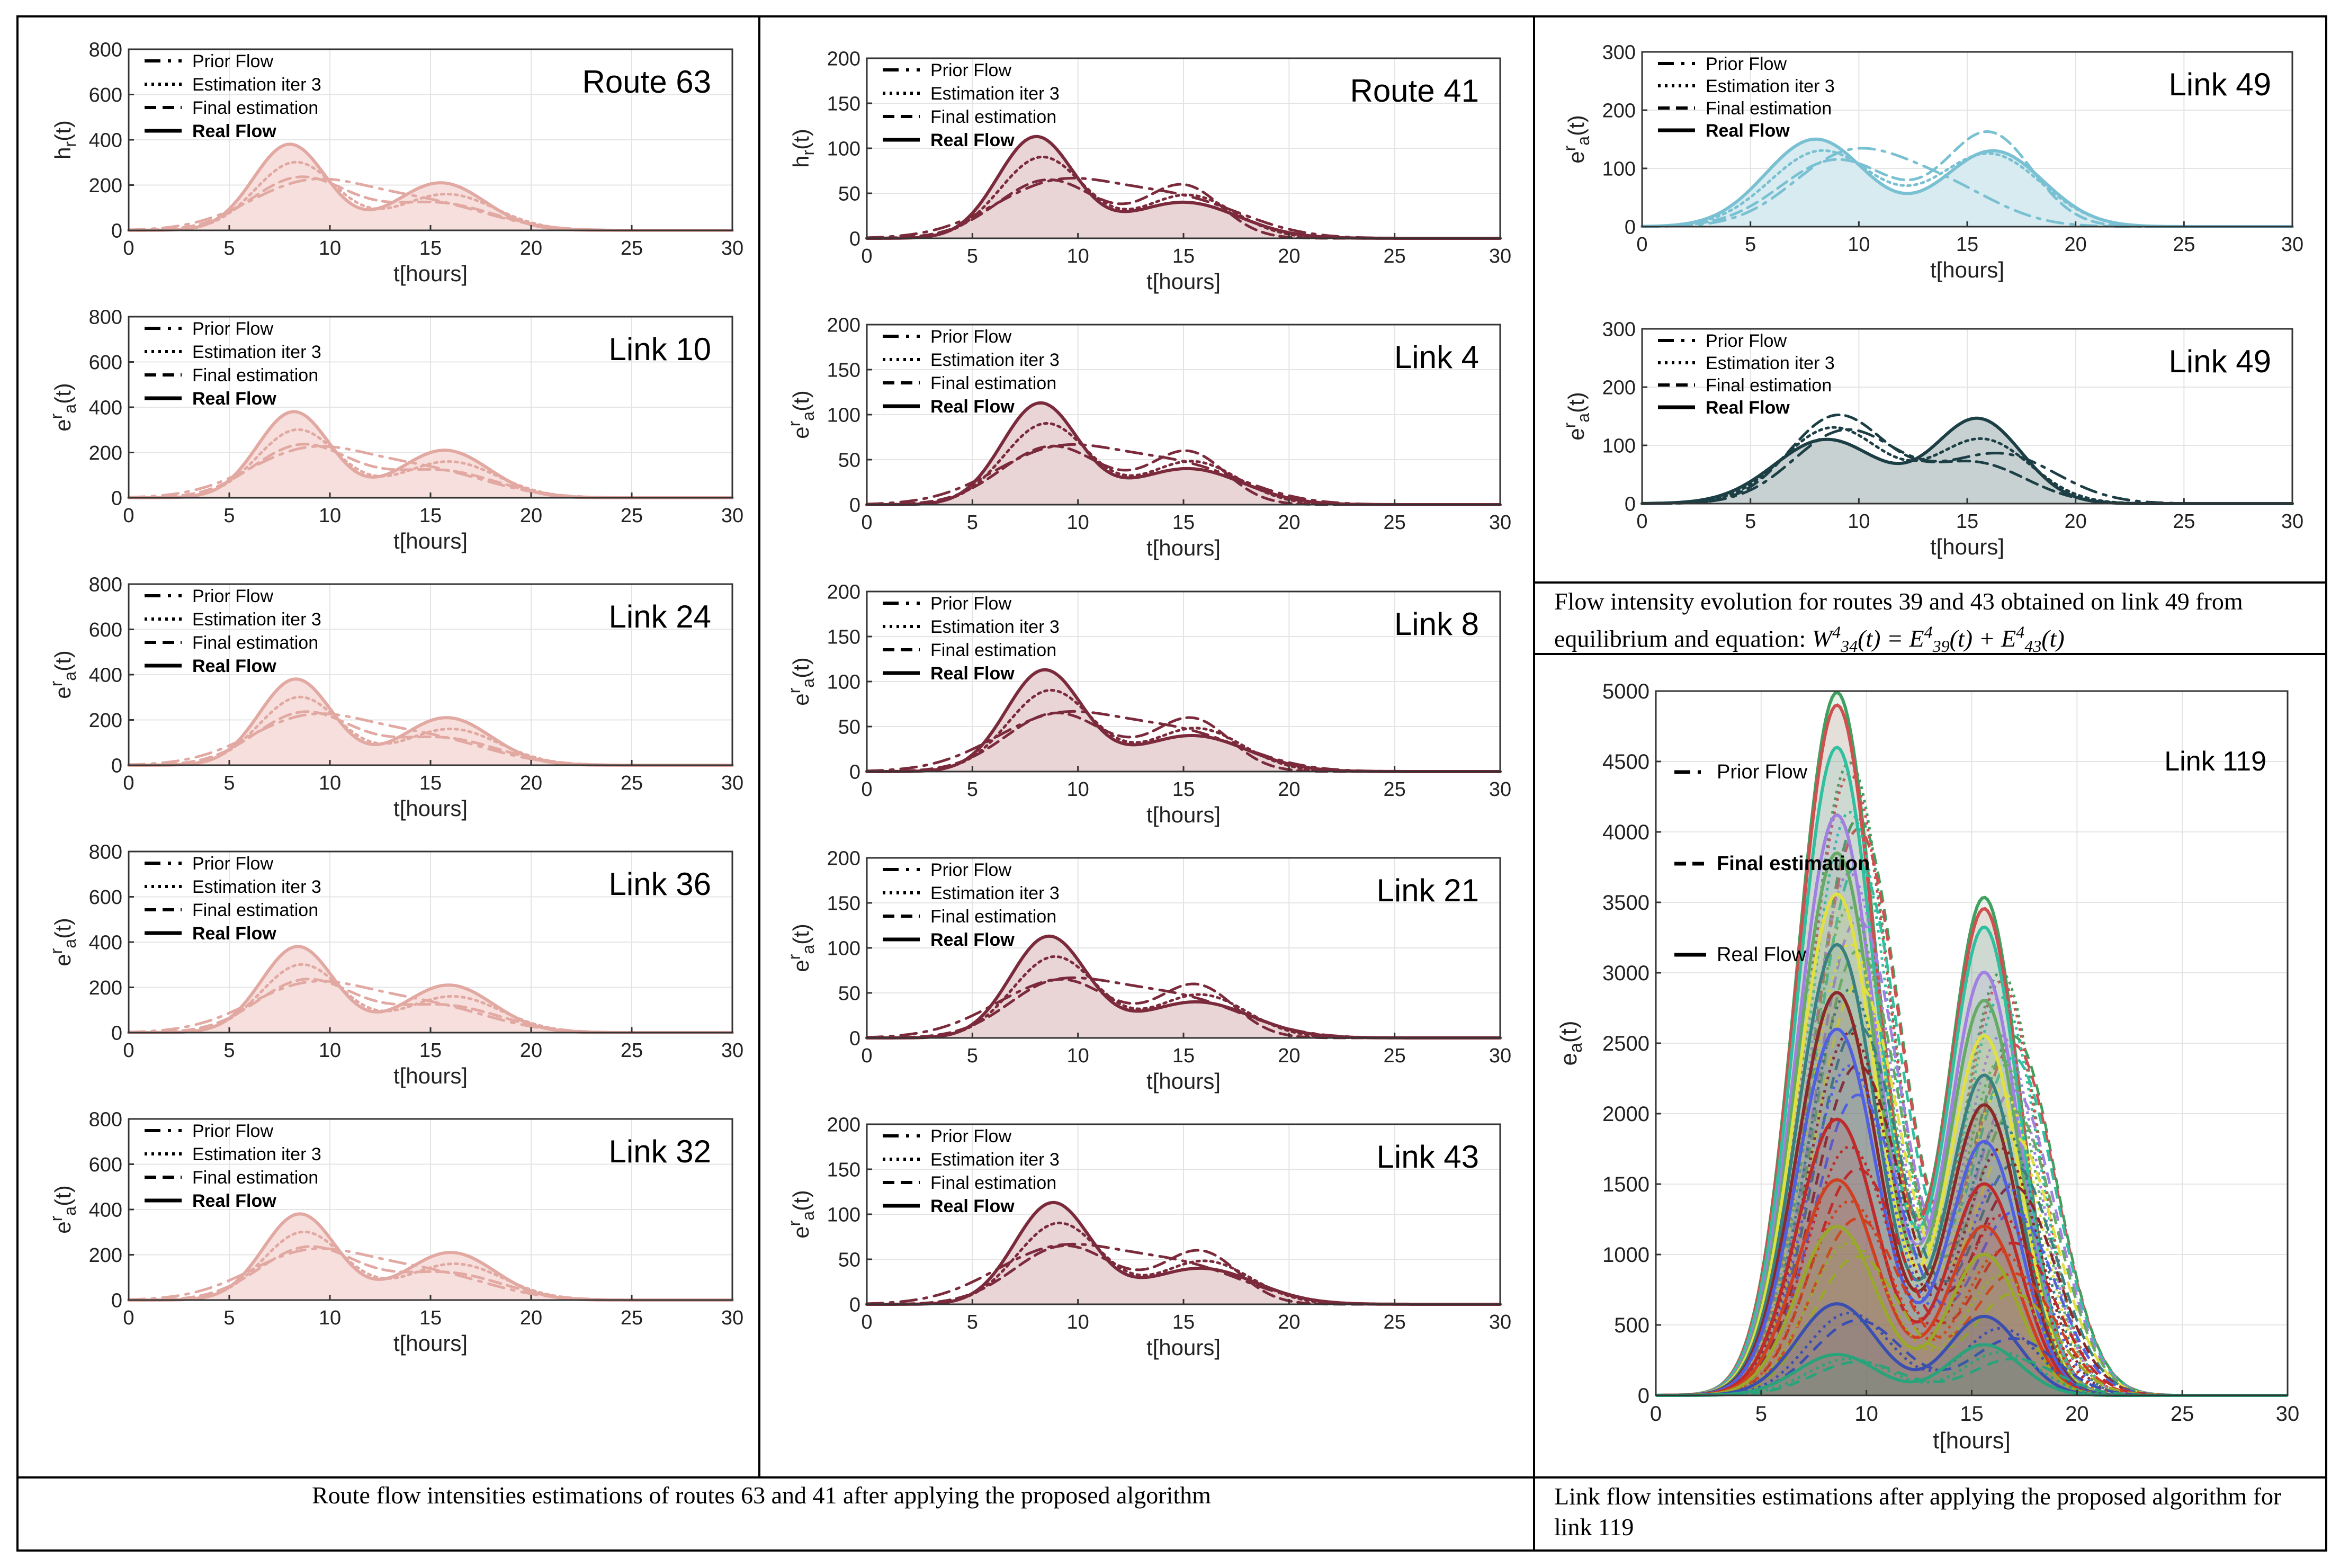 The image size is (2340, 1568). Describe the element at coordinates (1972, 1310) in the screenshot. I see `area-fill-c3` at that location.